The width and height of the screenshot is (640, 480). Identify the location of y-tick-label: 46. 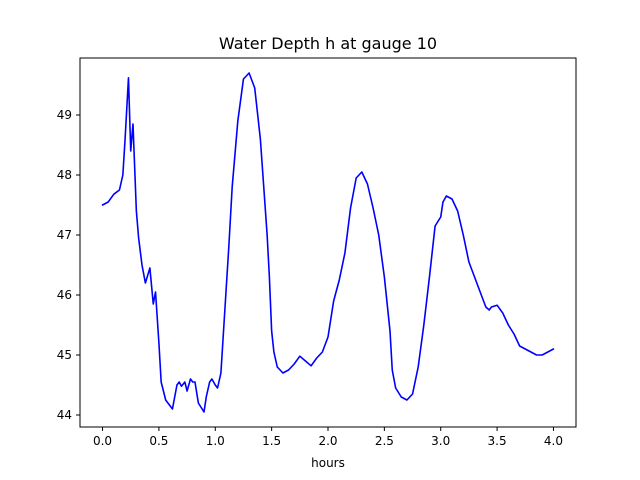
(64, 295).